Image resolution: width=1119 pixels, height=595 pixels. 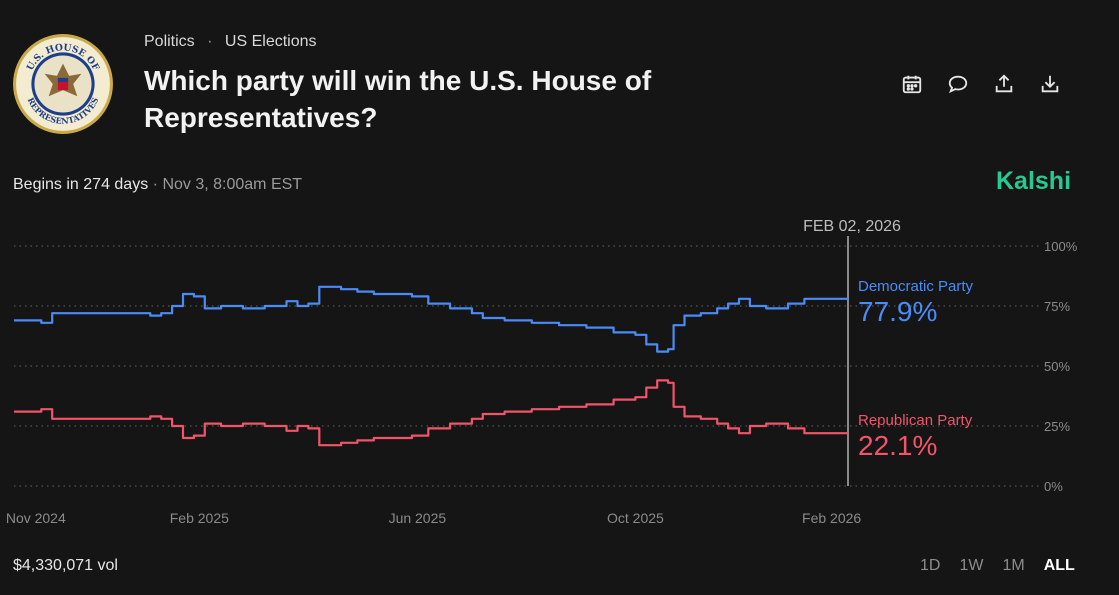 I want to click on share-button, so click(x=1004, y=84).